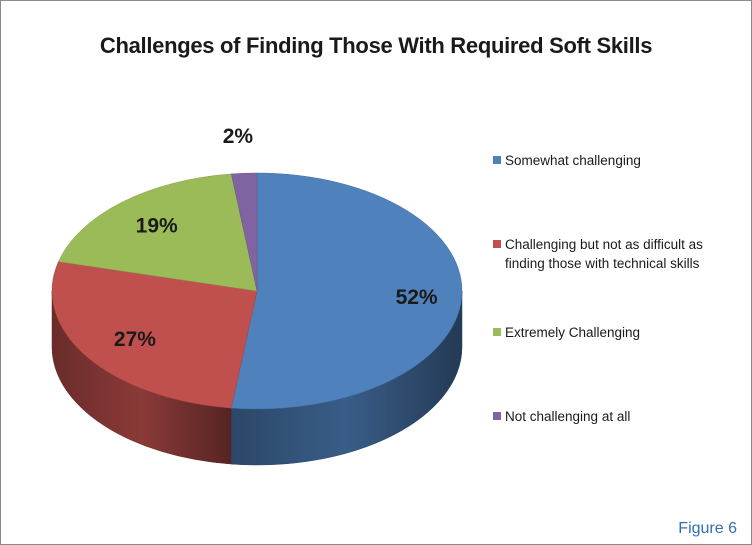 The width and height of the screenshot is (752, 545). Describe the element at coordinates (568, 416) in the screenshot. I see `legend-label: Not challenging at all` at that location.